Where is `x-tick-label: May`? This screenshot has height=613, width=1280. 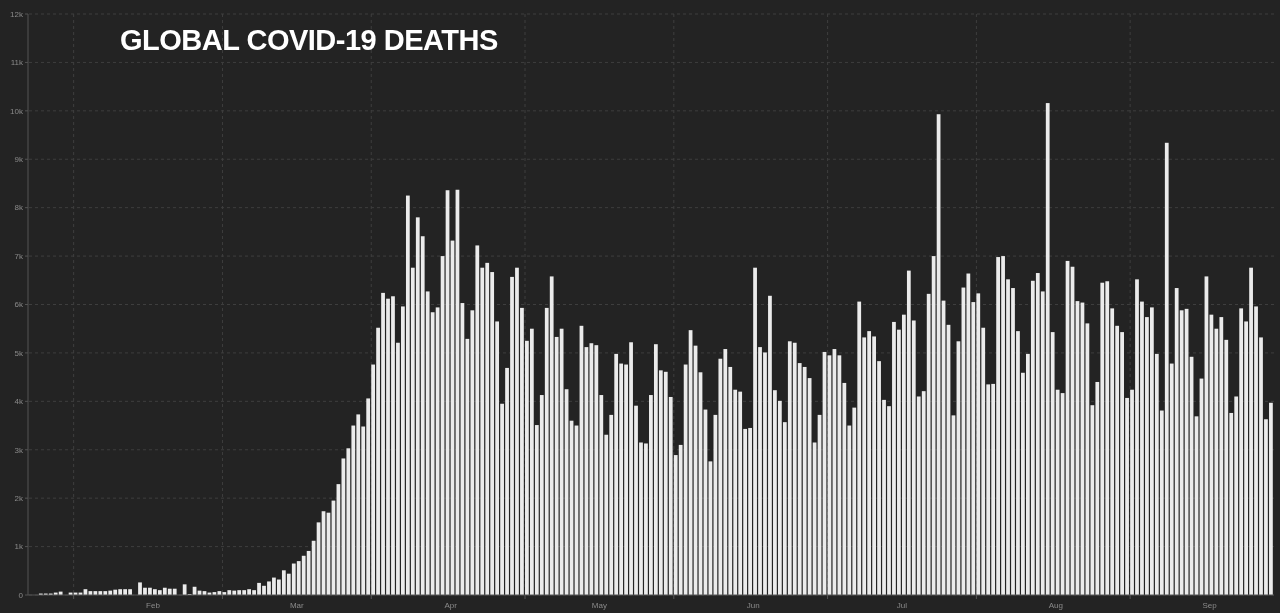 x-tick-label: May is located at coordinates (599, 605).